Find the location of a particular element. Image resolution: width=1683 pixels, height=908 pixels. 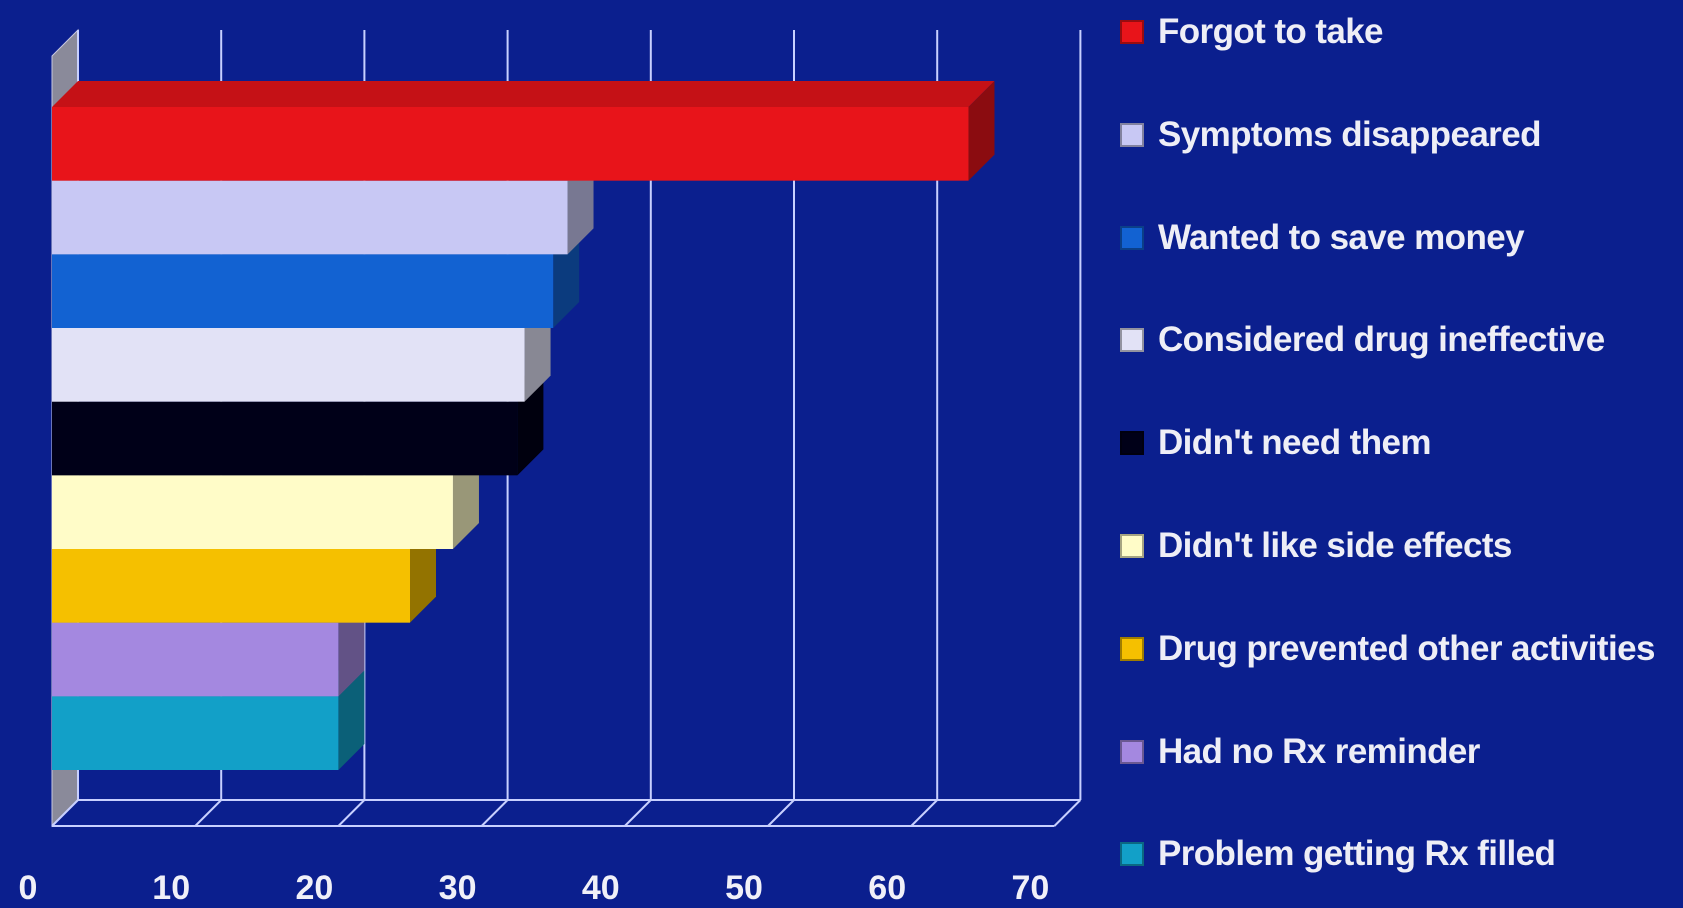

legend-label: Didn't need them is located at coordinates (1295, 443).